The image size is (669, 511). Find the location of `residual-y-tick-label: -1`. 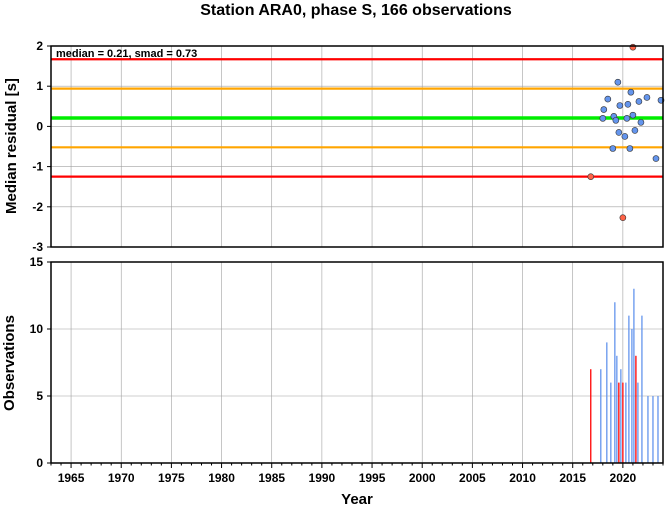

residual-y-tick-label: -1 is located at coordinates (37, 167).